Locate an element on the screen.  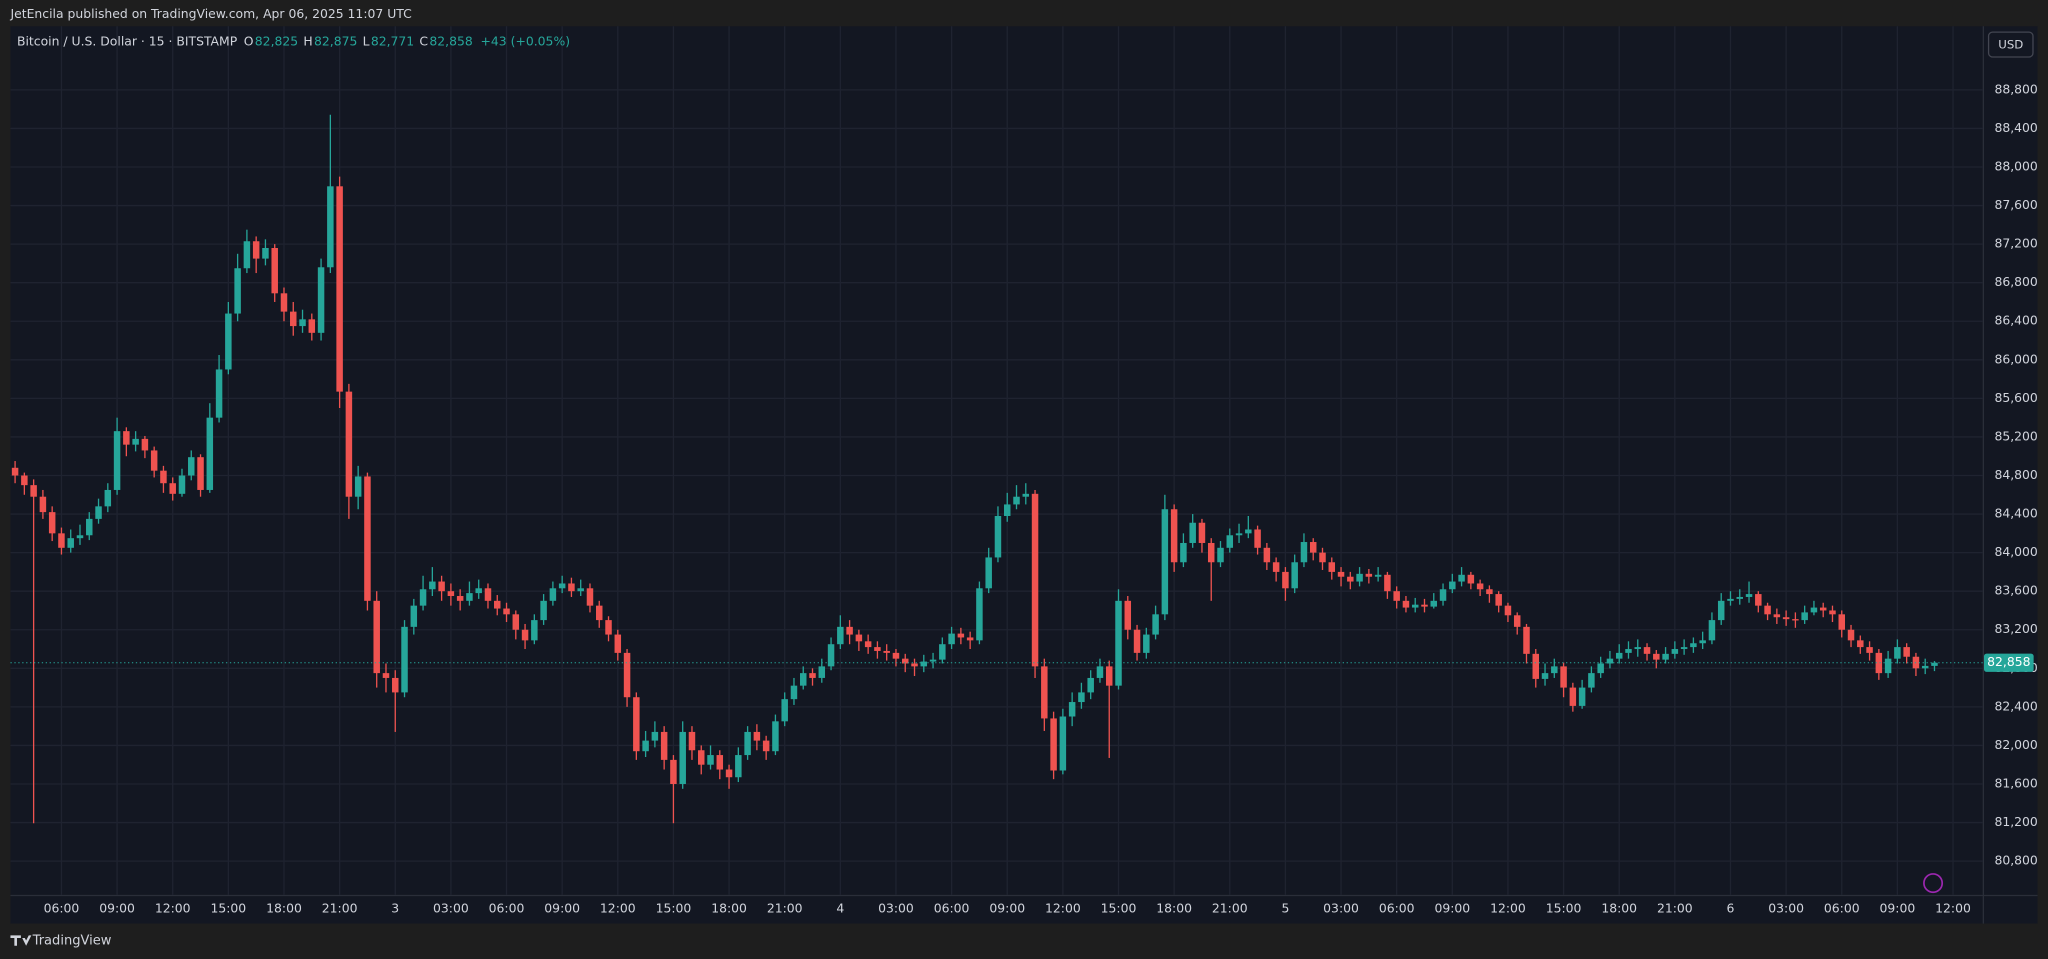
y-tick-label: 88,000 is located at coordinates (2015, 166).